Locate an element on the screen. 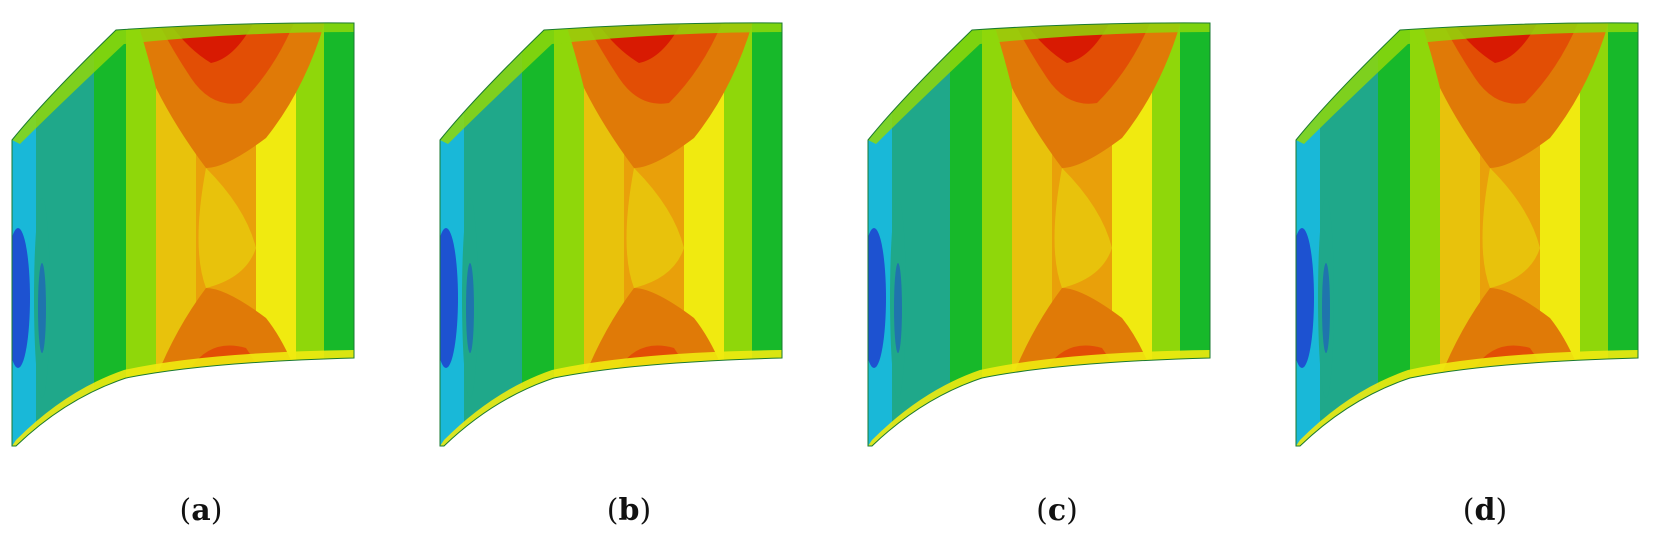 The image size is (1670, 540). panel-label-a: a is located at coordinates (201, 510).